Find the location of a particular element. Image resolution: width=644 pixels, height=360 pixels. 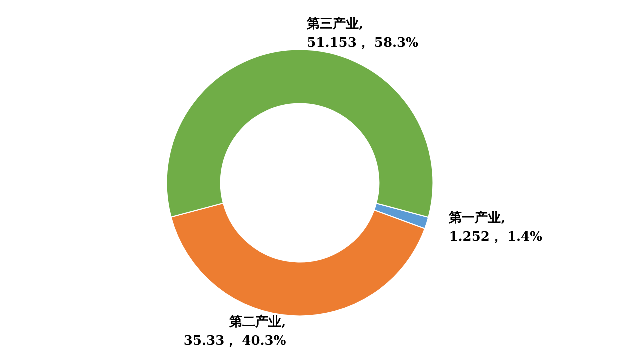

slice-label: 第一产业, 1.252， 1.4% is located at coordinates (496, 228).